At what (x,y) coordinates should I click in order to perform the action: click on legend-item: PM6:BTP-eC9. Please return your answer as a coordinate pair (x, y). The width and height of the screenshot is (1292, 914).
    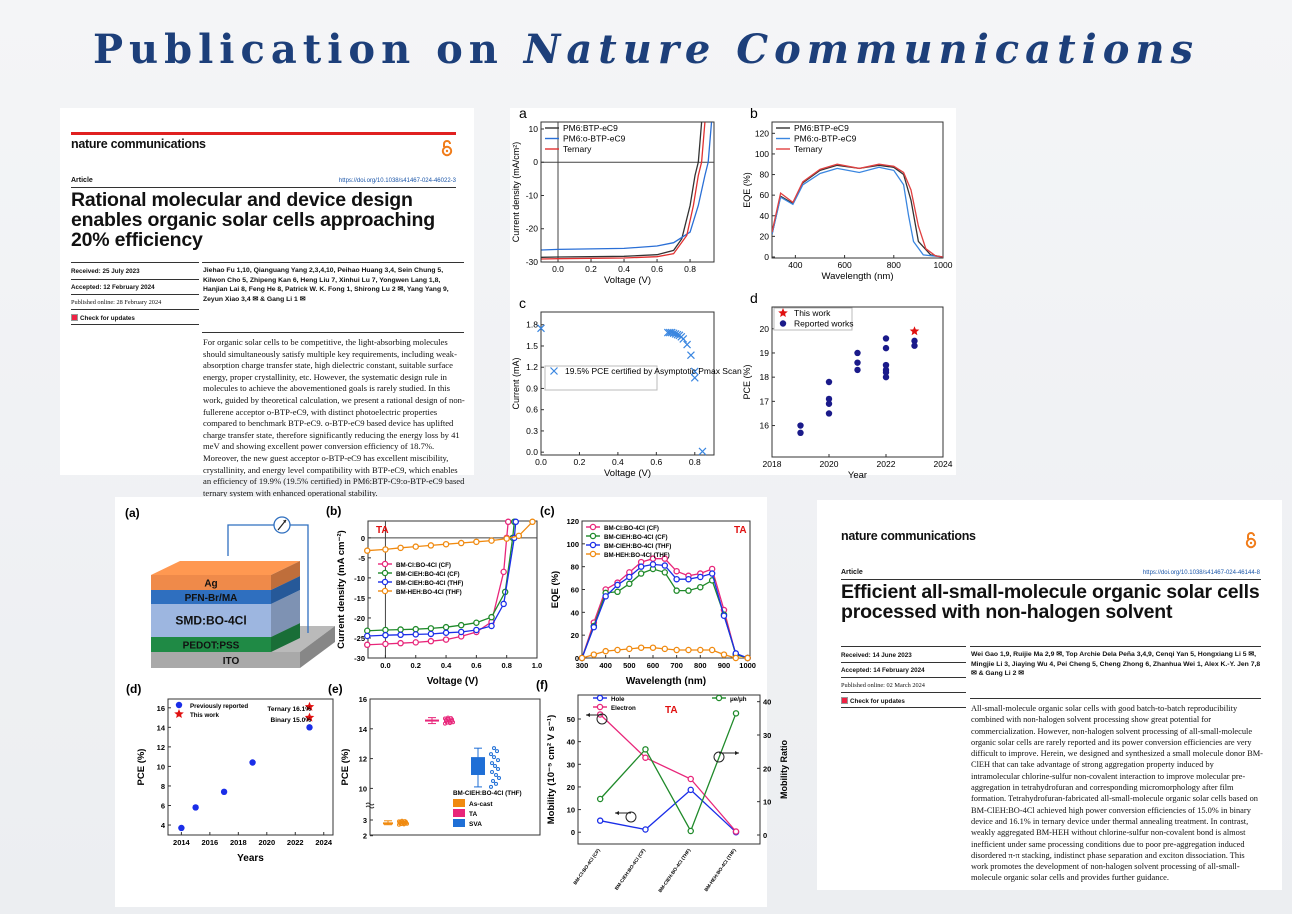
    Looking at the image, I should click on (812, 128).